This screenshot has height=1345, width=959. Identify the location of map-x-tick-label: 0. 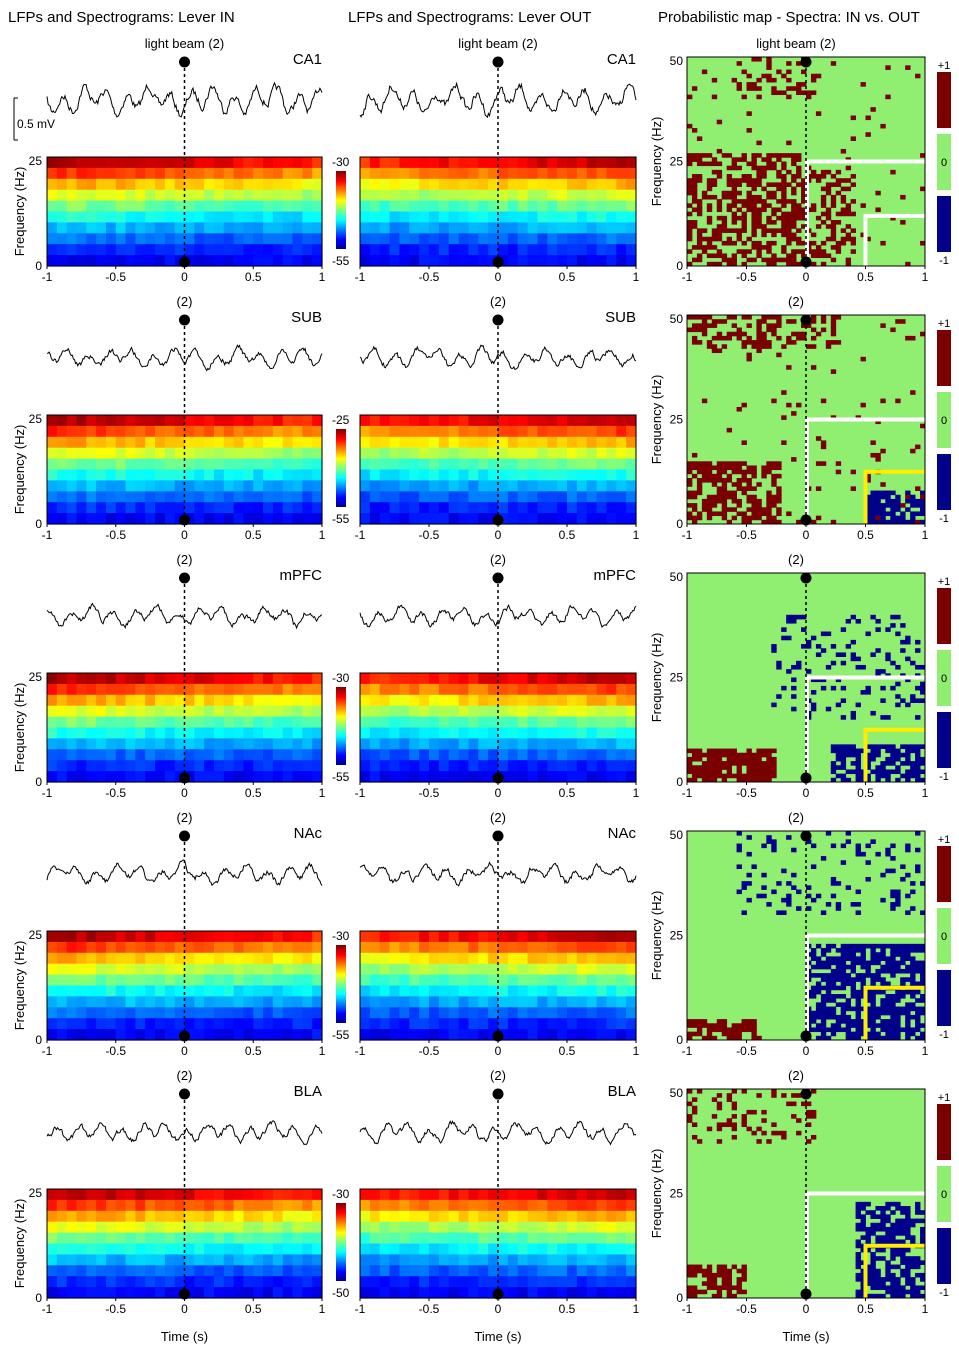
(806, 277).